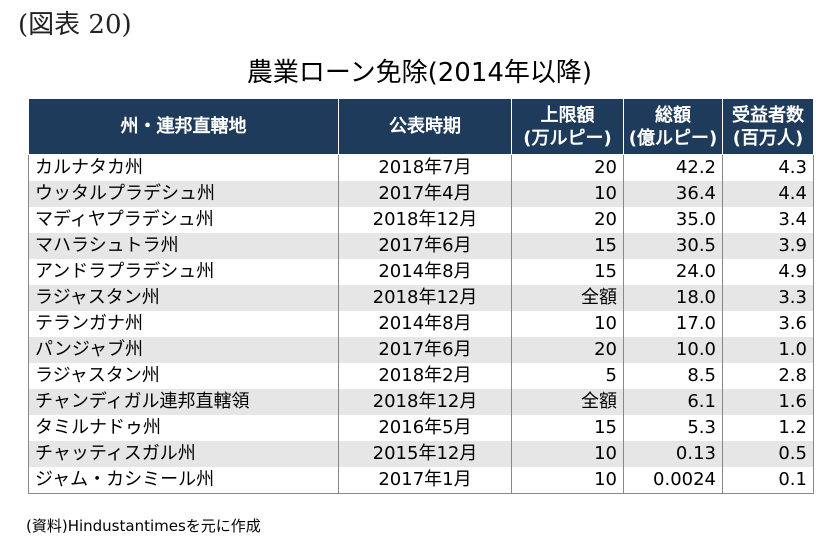  Describe the element at coordinates (768, 138) in the screenshot. I see `header-beneficiaries-unit: (百万人)` at that location.